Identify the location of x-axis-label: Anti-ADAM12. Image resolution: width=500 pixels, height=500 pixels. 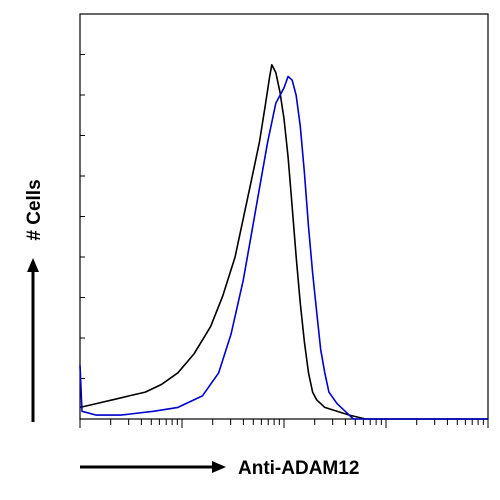
(298, 468).